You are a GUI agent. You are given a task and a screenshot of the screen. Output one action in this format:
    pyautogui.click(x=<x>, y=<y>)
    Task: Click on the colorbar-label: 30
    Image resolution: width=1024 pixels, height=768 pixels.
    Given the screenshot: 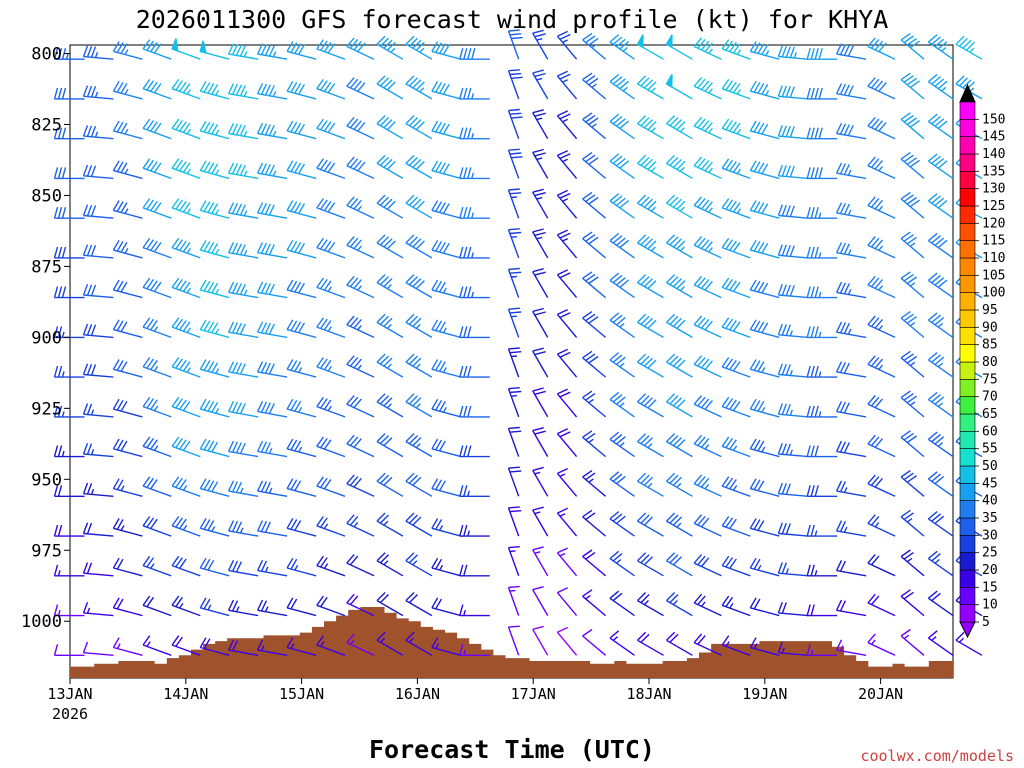 What is the action you would take?
    pyautogui.click(x=990, y=535)
    